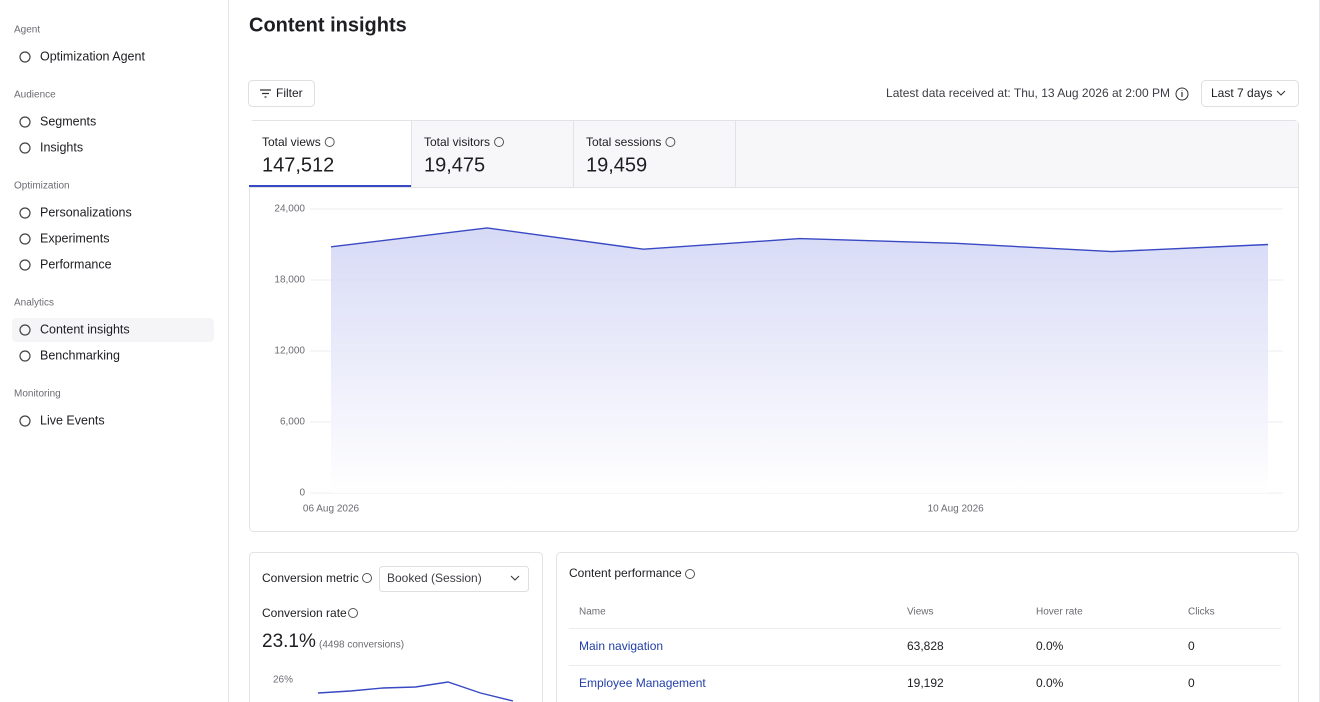 Image resolution: width=1320 pixels, height=702 pixels. Describe the element at coordinates (956, 509) in the screenshot. I see `x-tick-label: 10 Aug 2026` at that location.